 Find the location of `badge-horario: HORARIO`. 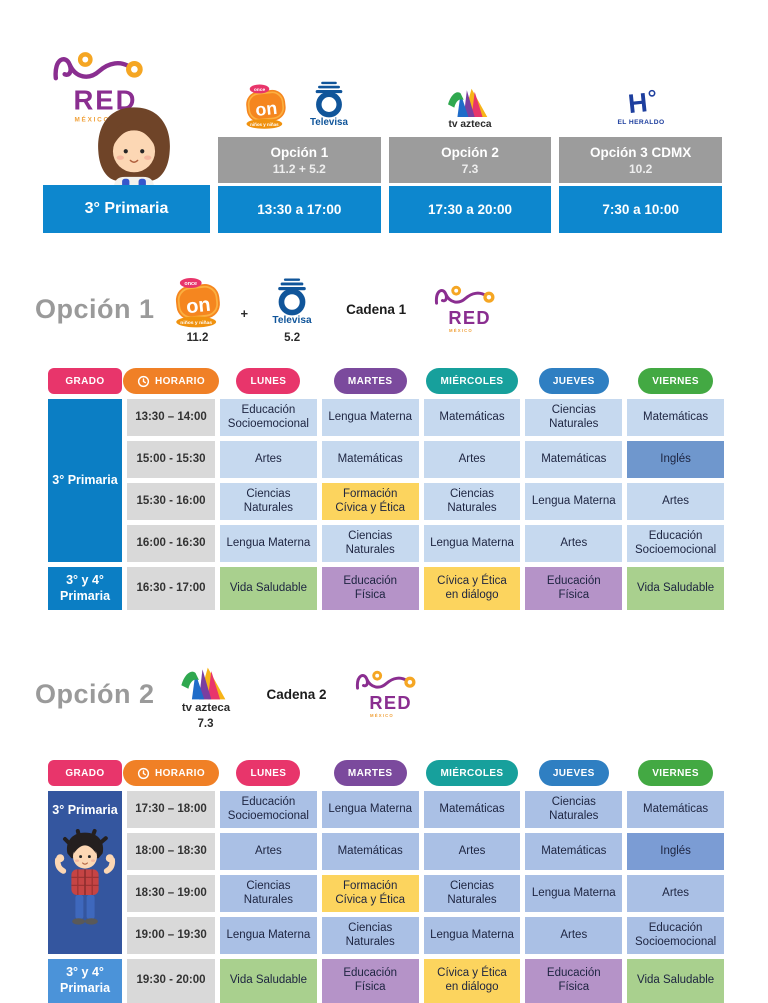

badge-horario: HORARIO is located at coordinates (171, 381).